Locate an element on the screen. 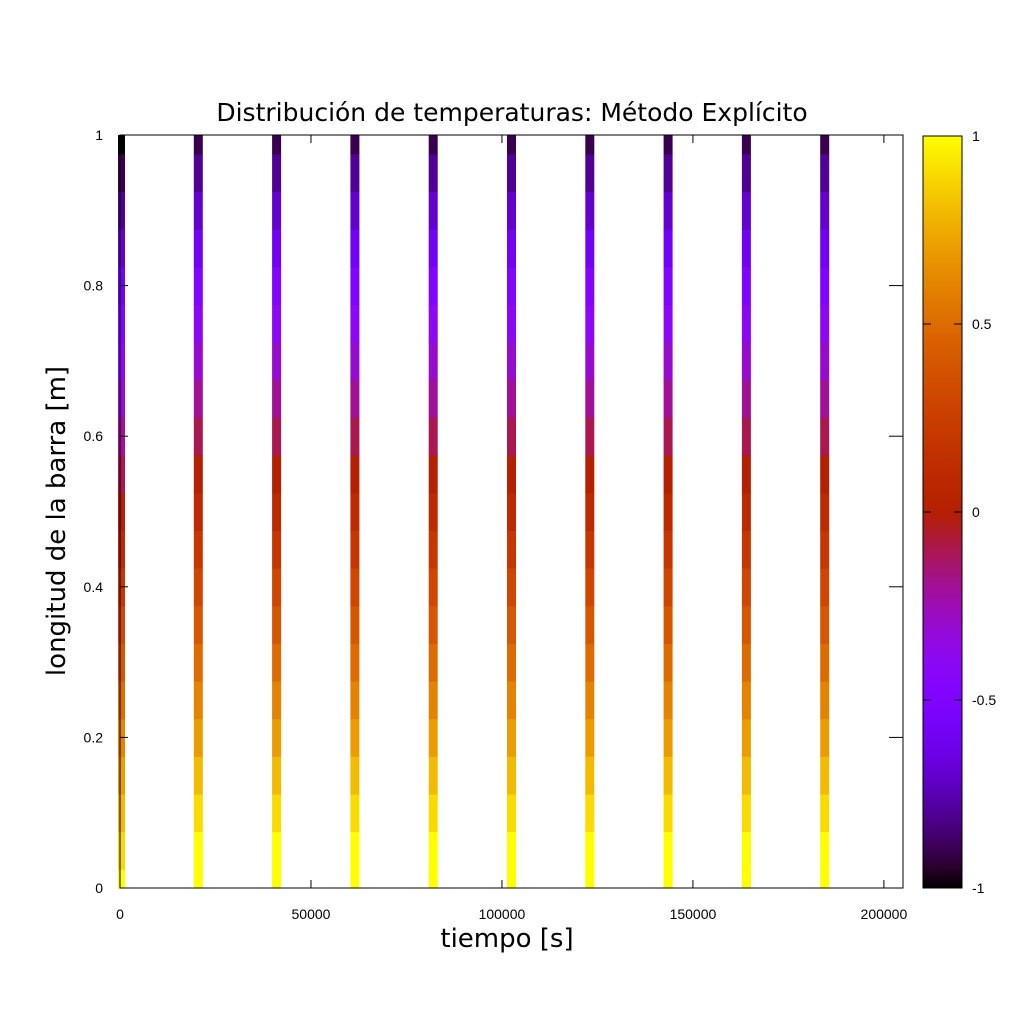 The image size is (1024, 1024). x-tick-label: 0 is located at coordinates (120, 914).